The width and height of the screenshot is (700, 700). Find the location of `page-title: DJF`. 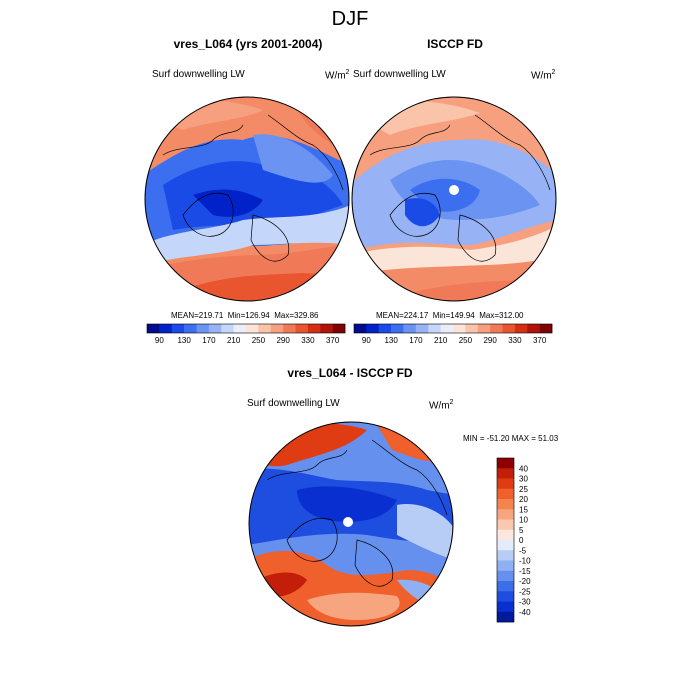

page-title: DJF is located at coordinates (350, 19).